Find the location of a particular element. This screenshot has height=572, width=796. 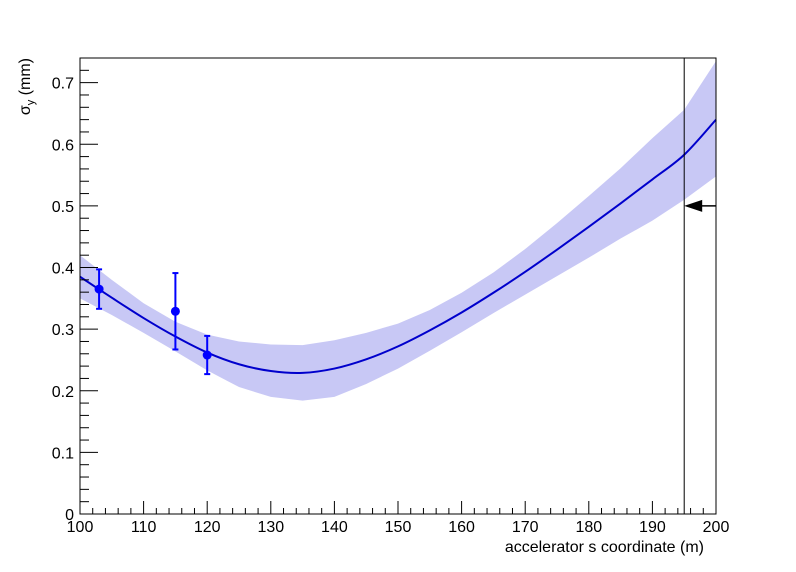

y-tick-label: 0.3 is located at coordinates (63, 330).